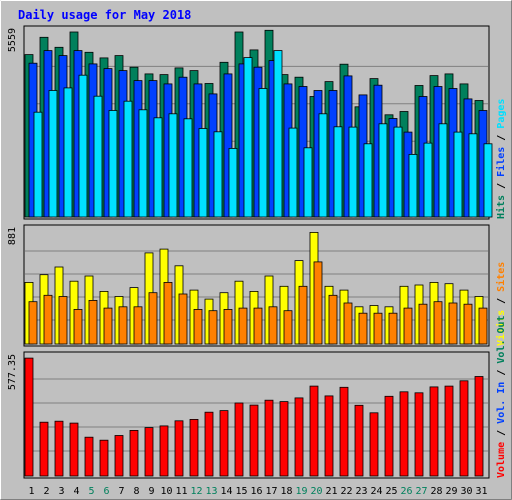  What do you see at coordinates (501, 114) in the screenshot?
I see `legend-item-pages: Pages` at bounding box center [501, 114].